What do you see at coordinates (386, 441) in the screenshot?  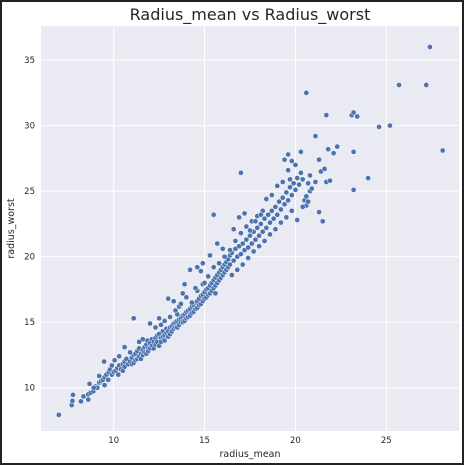 I see `x-tick-label: 25` at bounding box center [386, 441].